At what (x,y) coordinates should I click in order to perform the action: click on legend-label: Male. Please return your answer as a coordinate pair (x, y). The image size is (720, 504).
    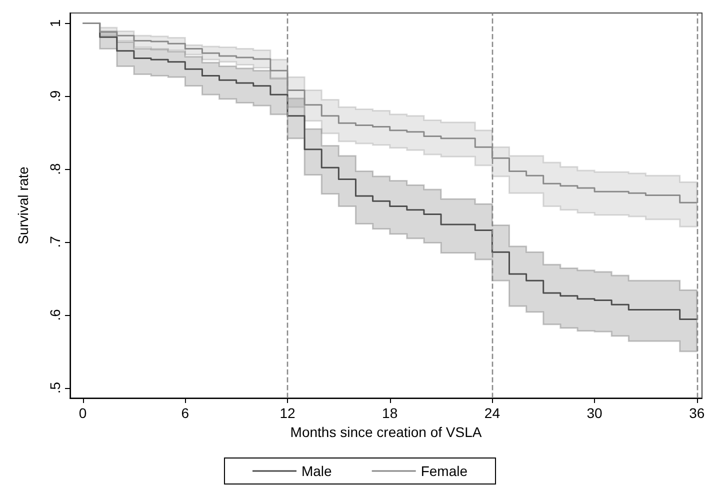
    Looking at the image, I should click on (316, 471).